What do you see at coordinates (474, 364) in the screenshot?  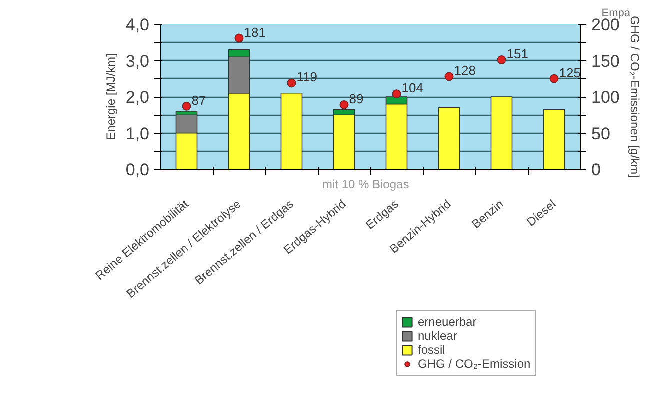 I see `legend-label: GHG / CO₂-Emission` at bounding box center [474, 364].